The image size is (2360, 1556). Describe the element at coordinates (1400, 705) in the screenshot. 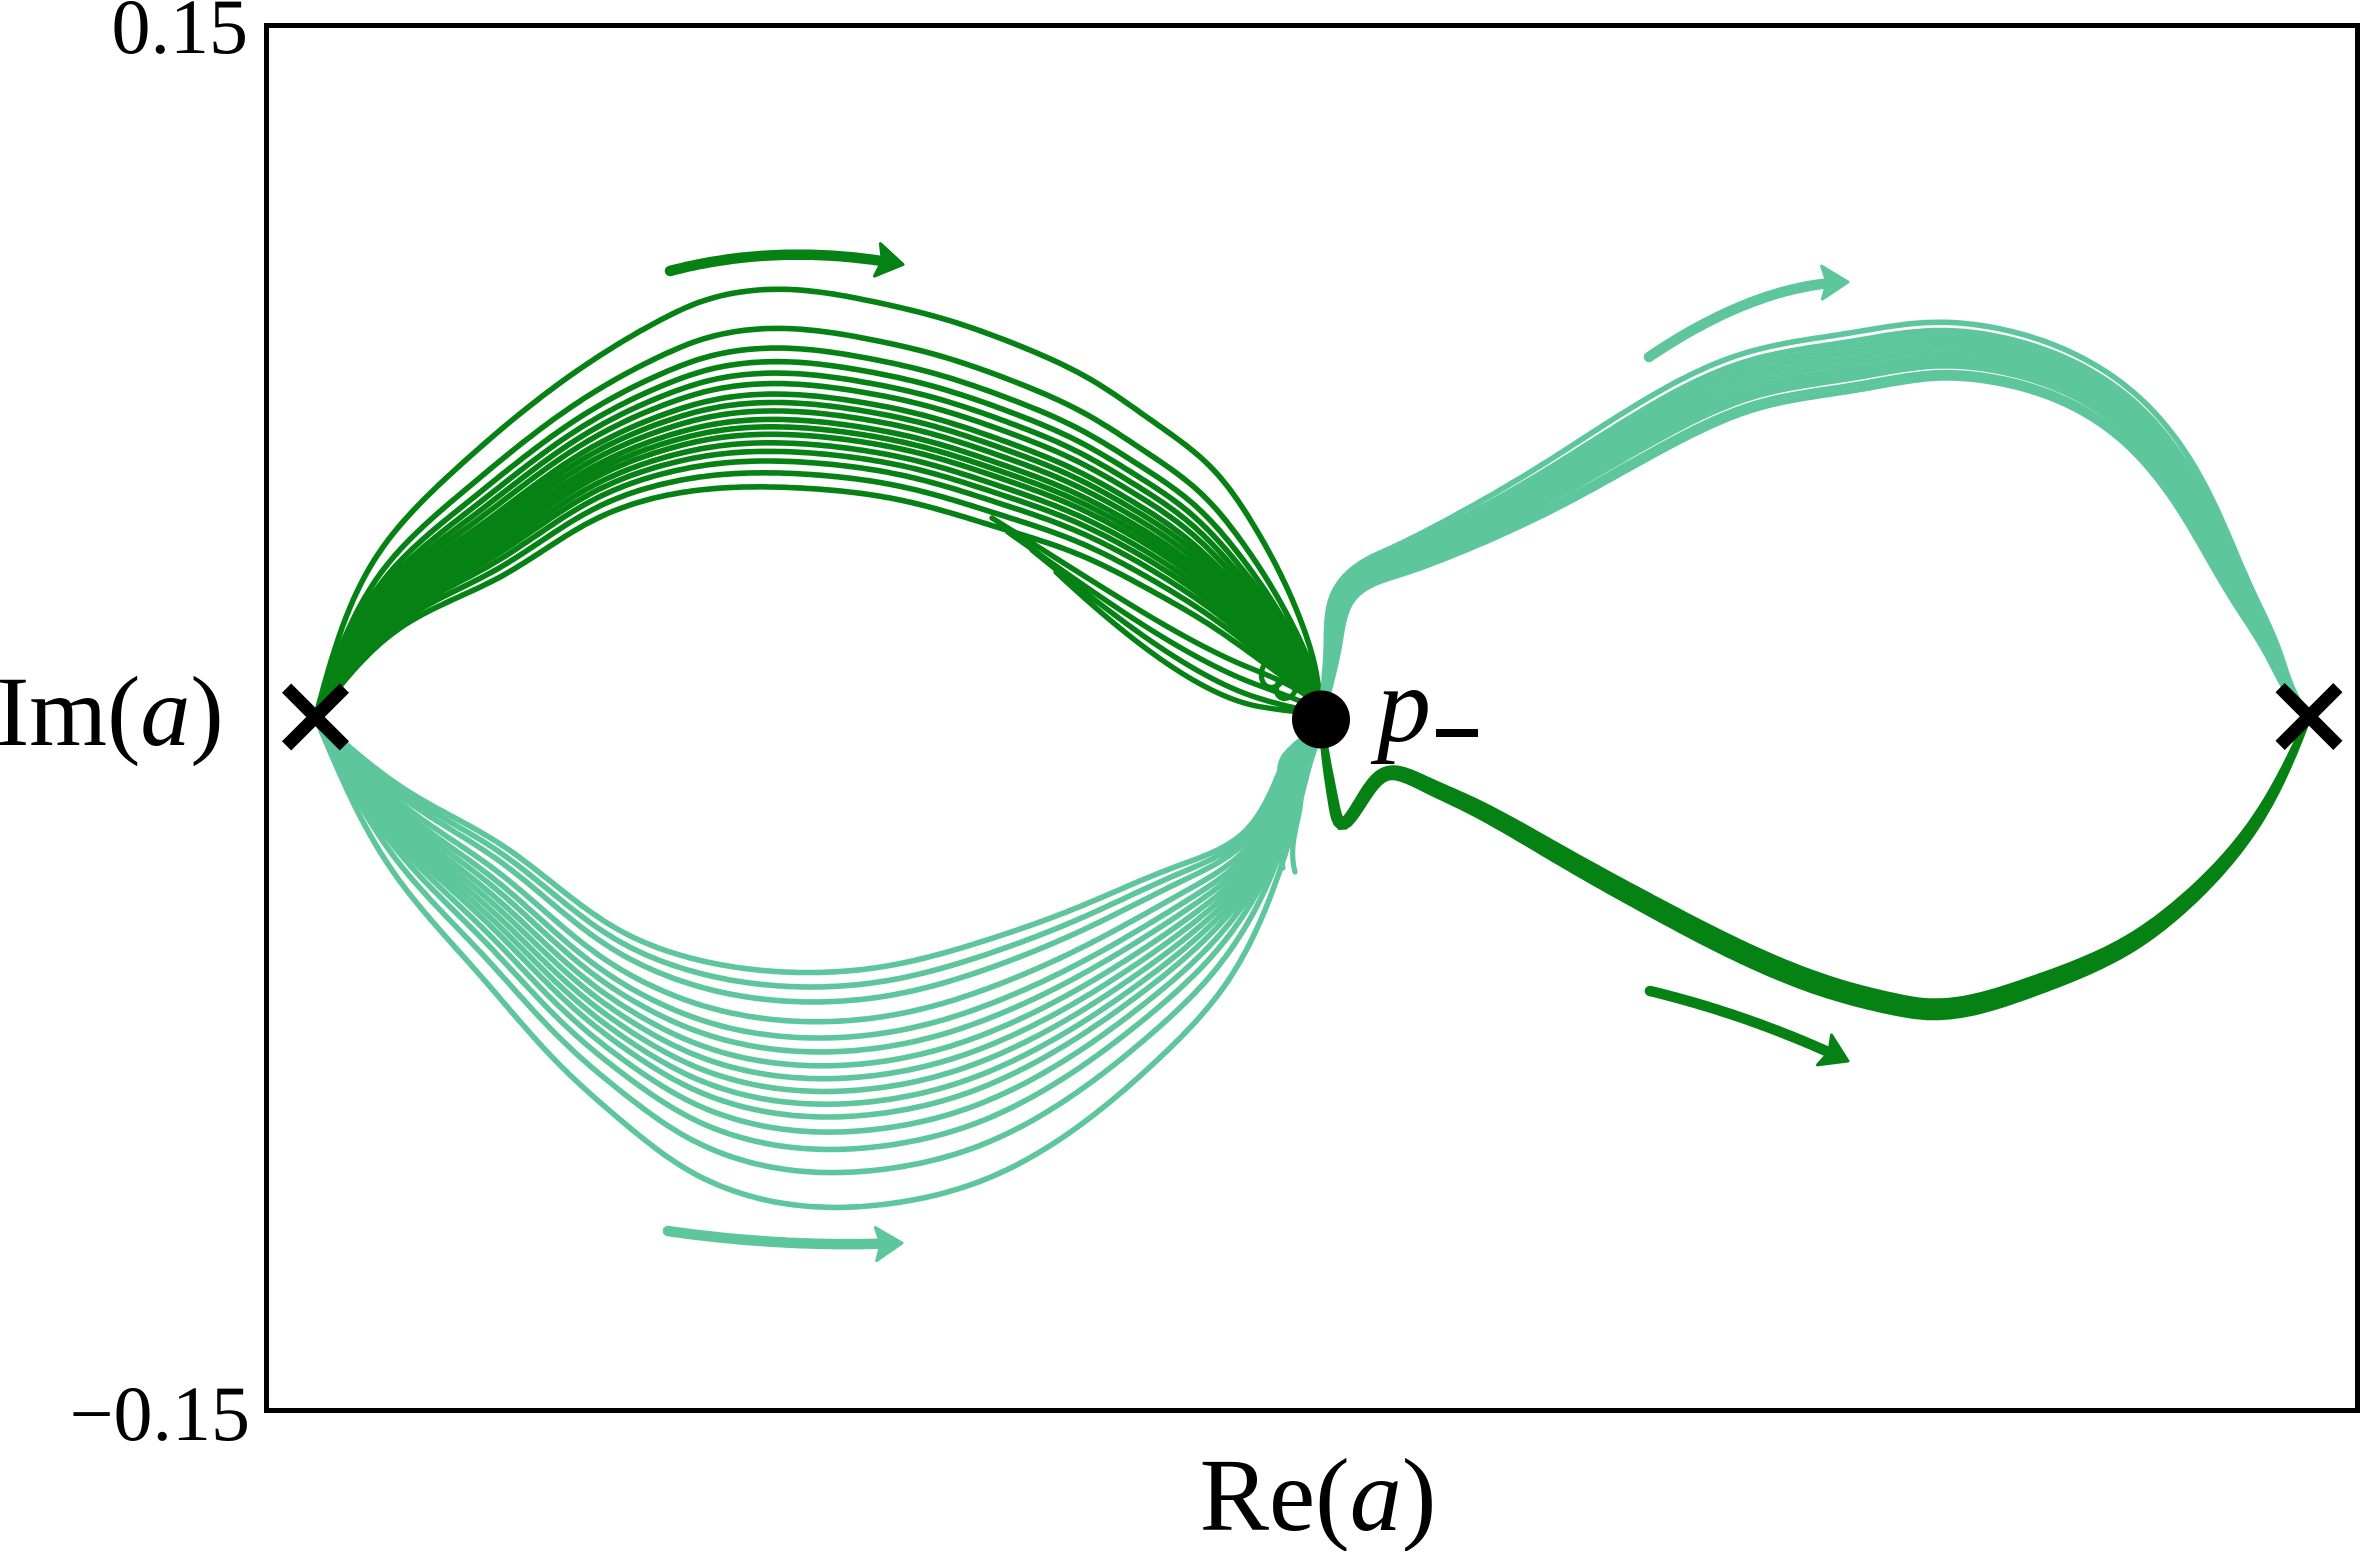

I see `svg-text: p` at that location.